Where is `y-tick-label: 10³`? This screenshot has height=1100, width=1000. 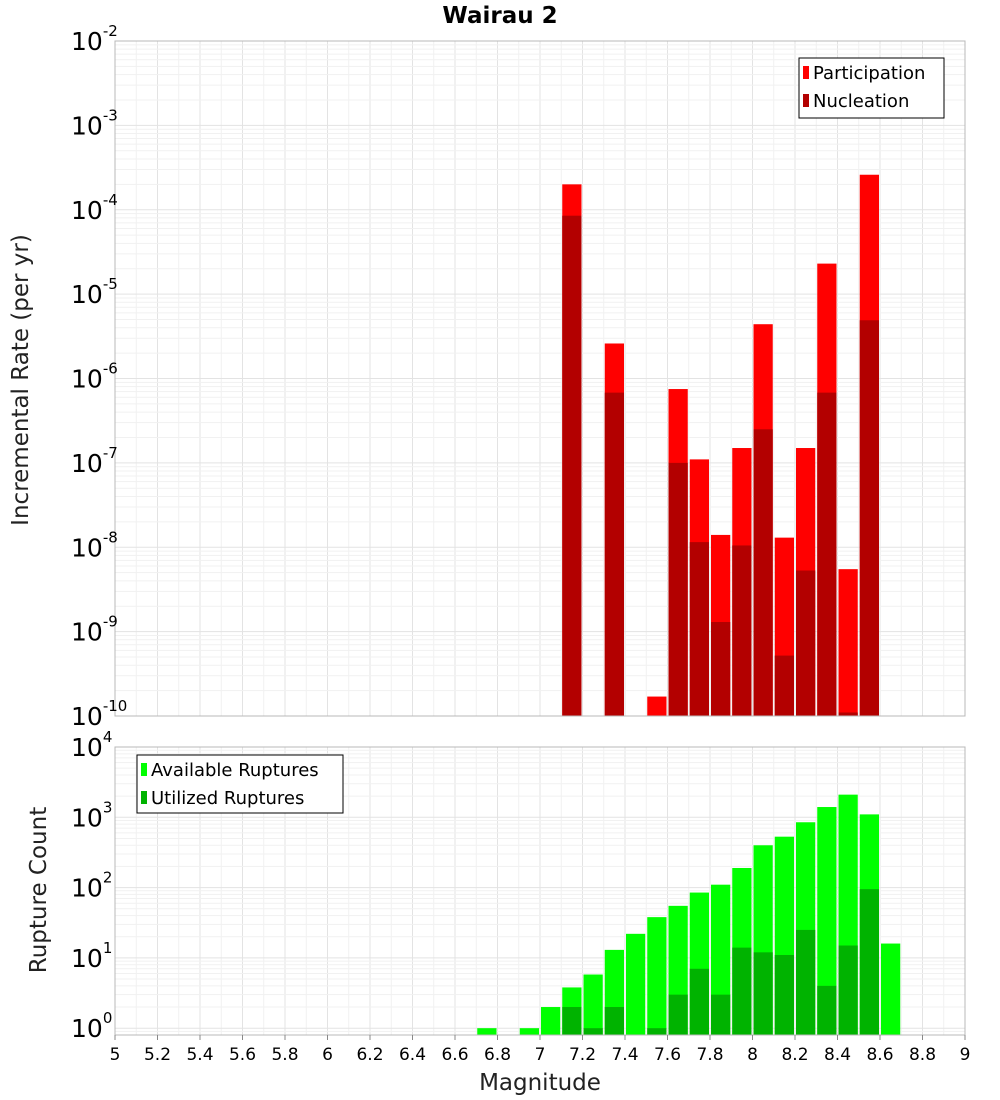 y-tick-label: 10³ is located at coordinates (91, 815).